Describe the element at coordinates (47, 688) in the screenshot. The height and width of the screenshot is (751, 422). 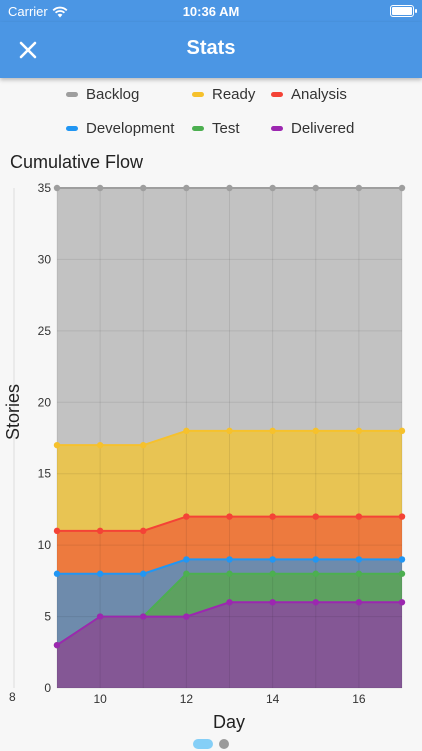
I see `y-tick-label: 0` at that location.